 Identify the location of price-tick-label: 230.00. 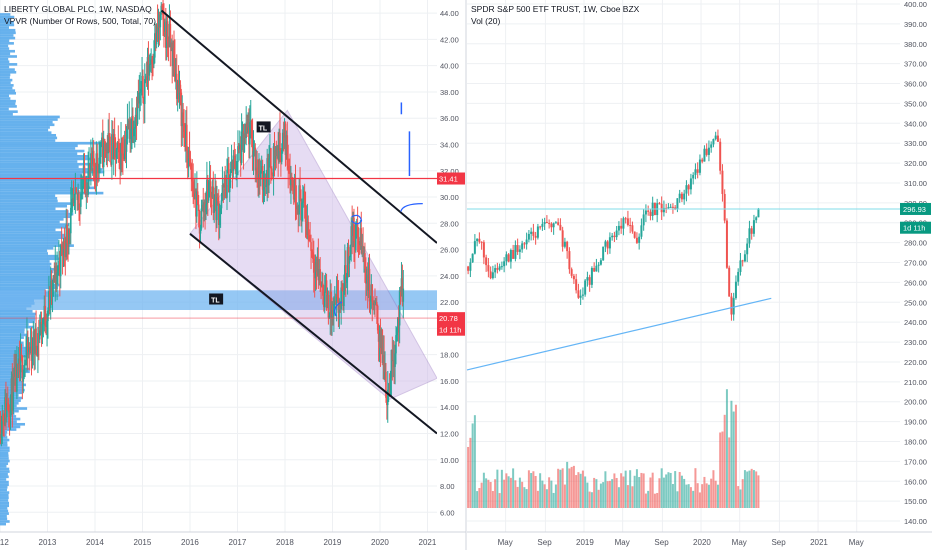
(915, 342).